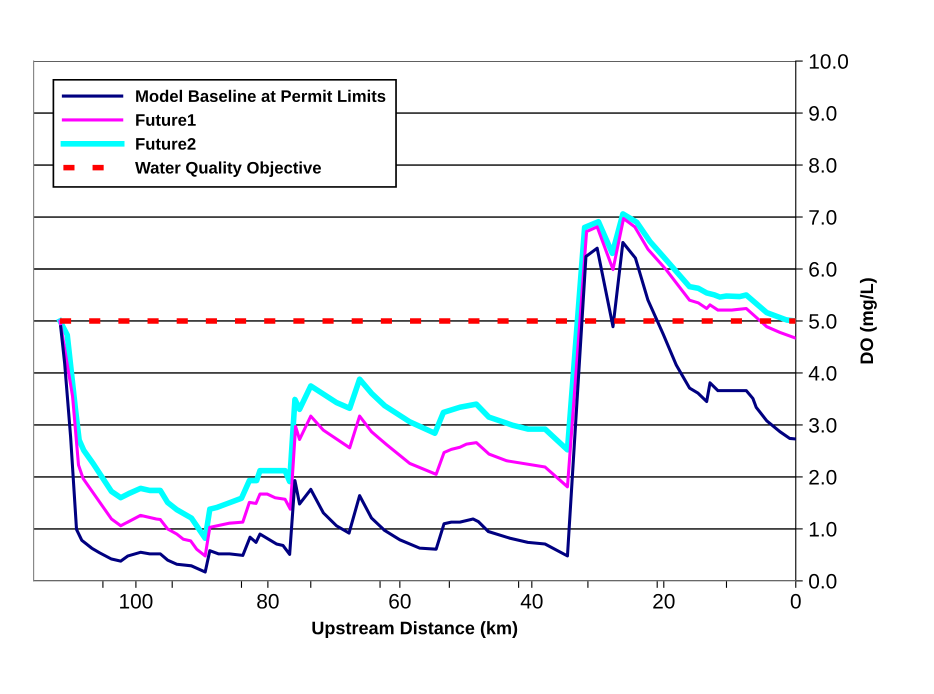 This screenshot has height=694, width=934. Describe the element at coordinates (166, 144) in the screenshot. I see `legend-label: Future2` at that location.